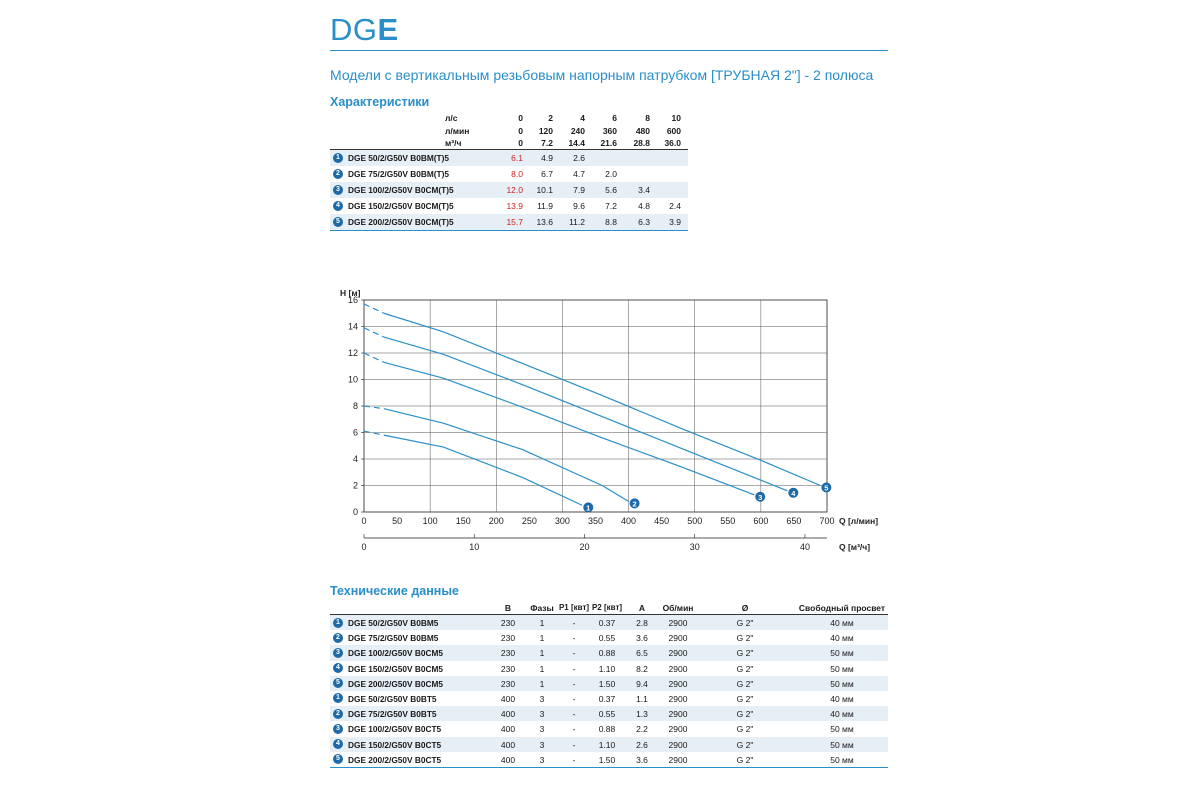 Image resolution: width=1200 pixels, height=800 pixels. Describe the element at coordinates (588, 507) in the screenshot. I see `series-badge-icon` at that location.